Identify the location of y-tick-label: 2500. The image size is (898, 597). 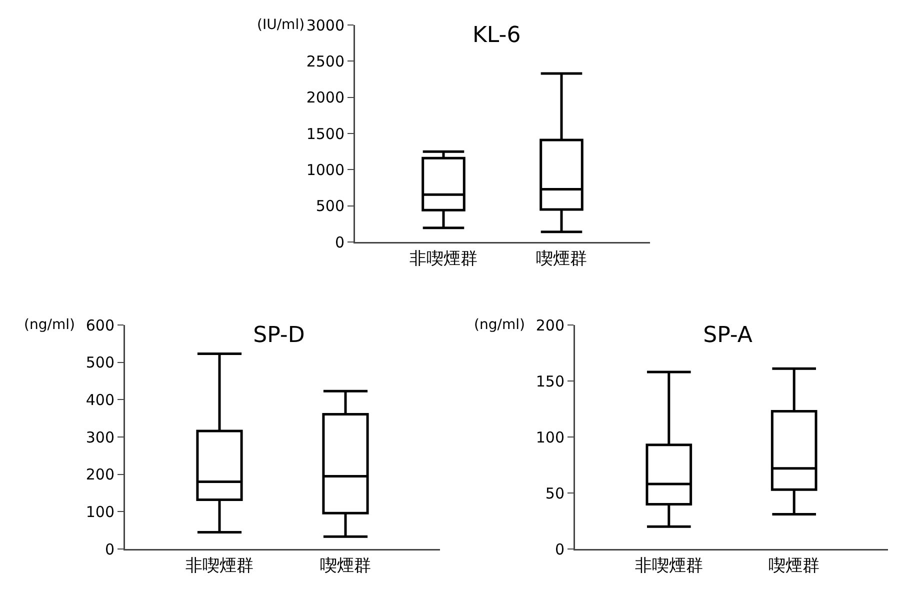
(325, 61).